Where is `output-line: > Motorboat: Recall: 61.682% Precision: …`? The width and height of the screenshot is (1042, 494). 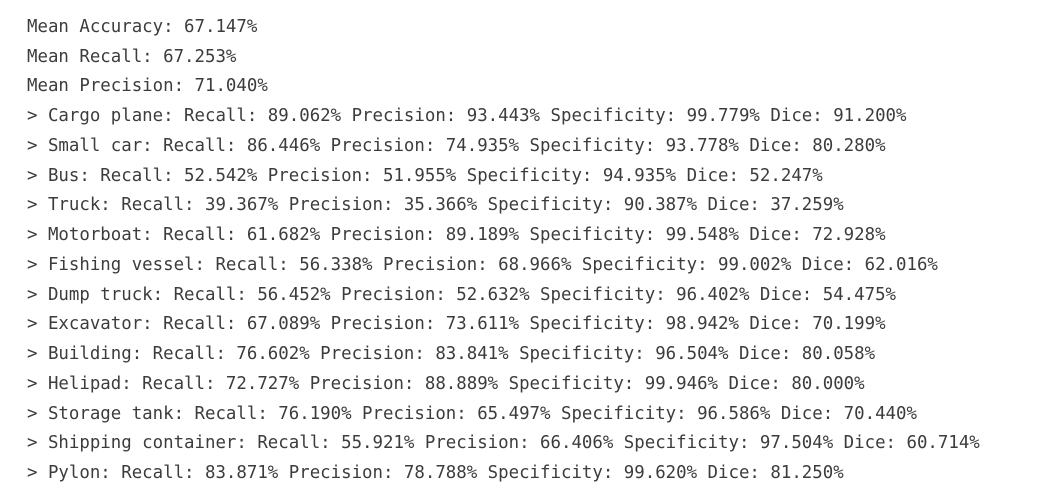
output-line: > Motorboat: Recall: 61.682% Precision: … is located at coordinates (456, 235).